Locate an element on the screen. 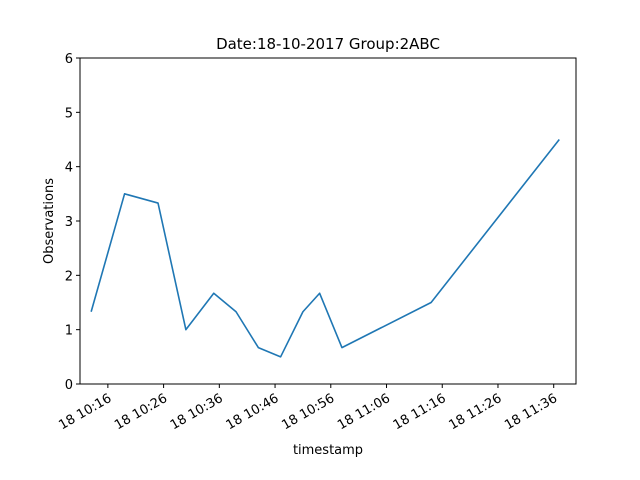 The width and height of the screenshot is (640, 480). chart-title: Date:18-10-2017 Group:2ABC is located at coordinates (328, 44).